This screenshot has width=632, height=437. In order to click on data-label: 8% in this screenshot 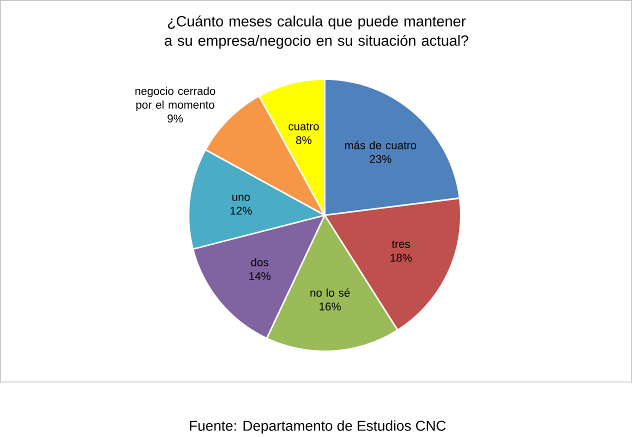, I will do `click(304, 140)`.